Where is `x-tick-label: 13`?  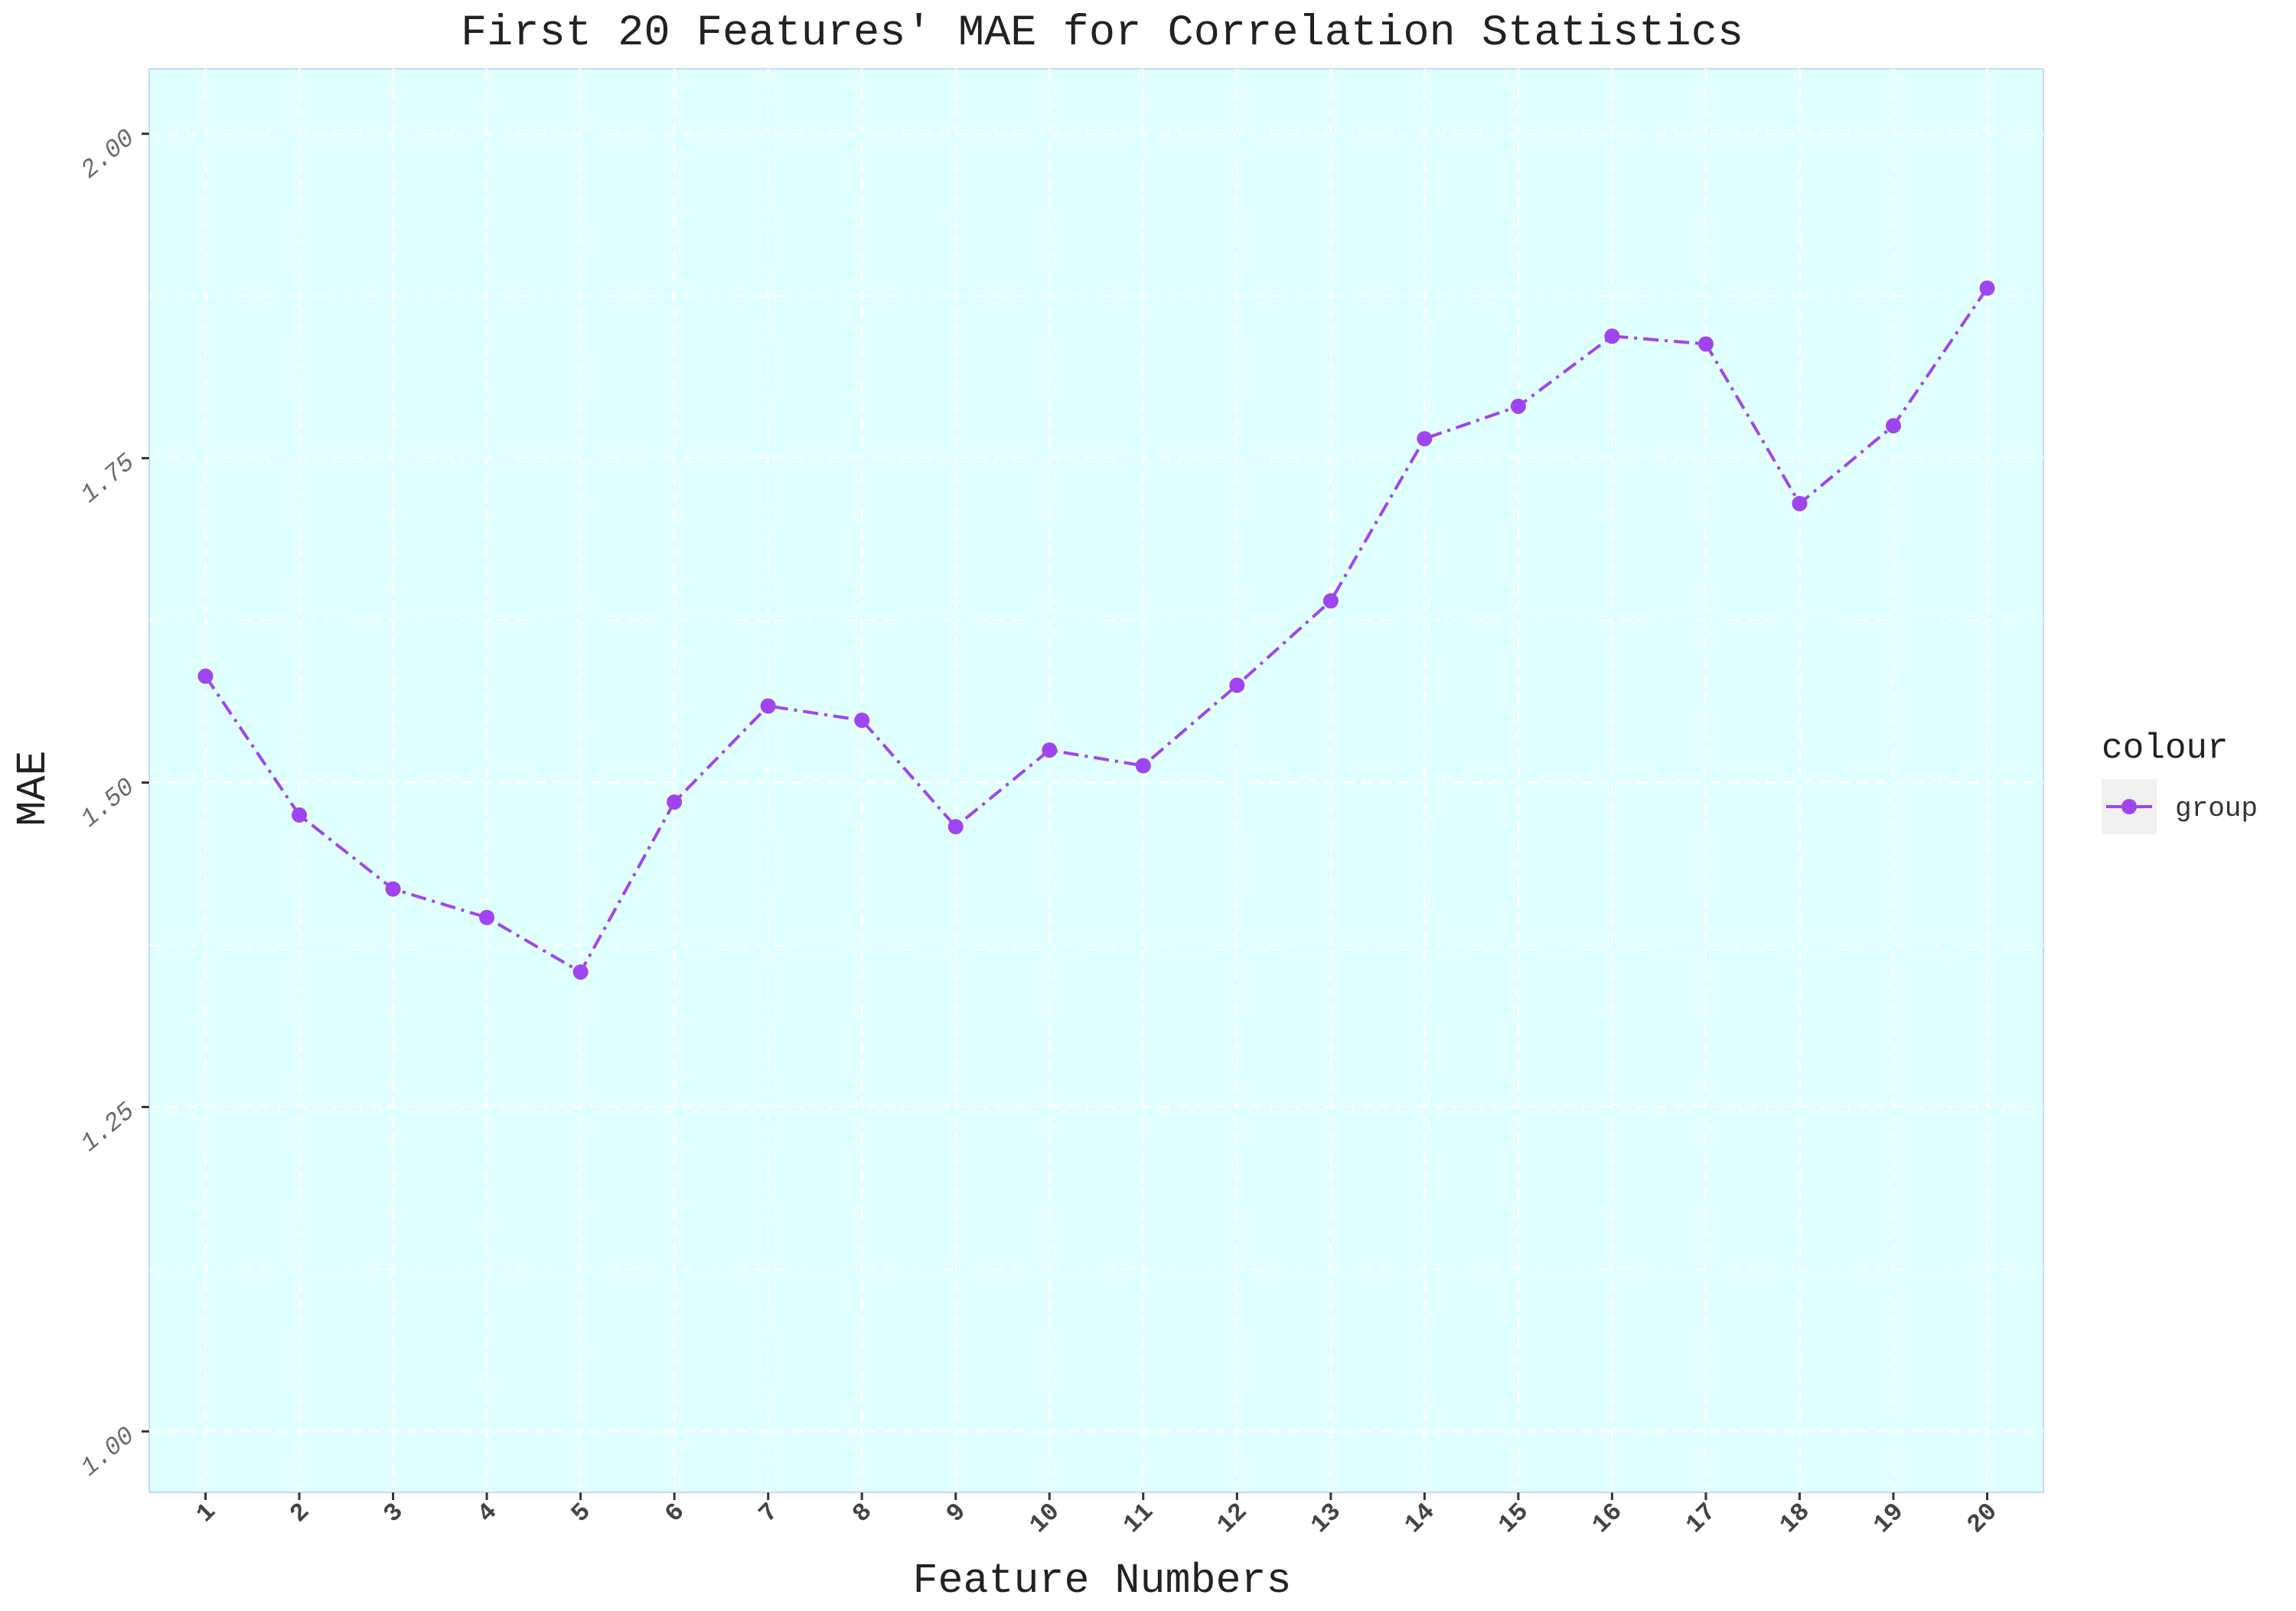 x-tick-label: 13 is located at coordinates (1326, 1518).